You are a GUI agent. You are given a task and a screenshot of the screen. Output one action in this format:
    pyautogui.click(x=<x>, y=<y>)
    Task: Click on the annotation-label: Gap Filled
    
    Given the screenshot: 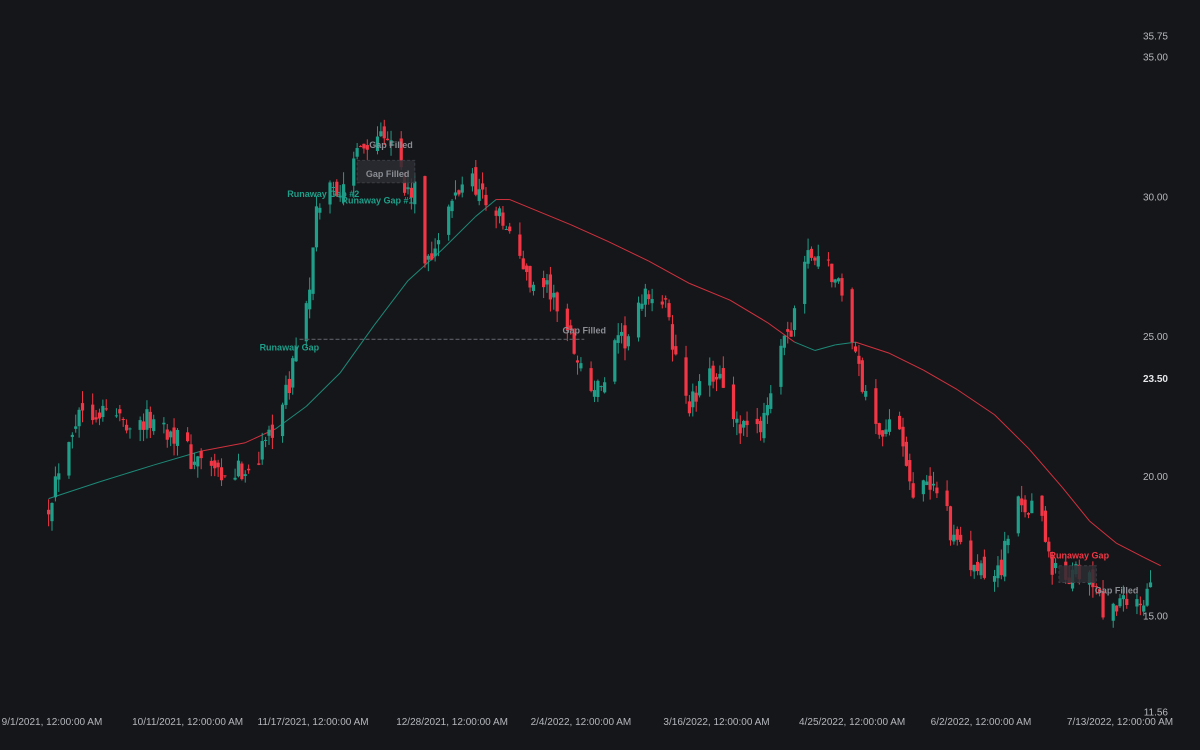 What is the action you would take?
    pyautogui.click(x=388, y=174)
    